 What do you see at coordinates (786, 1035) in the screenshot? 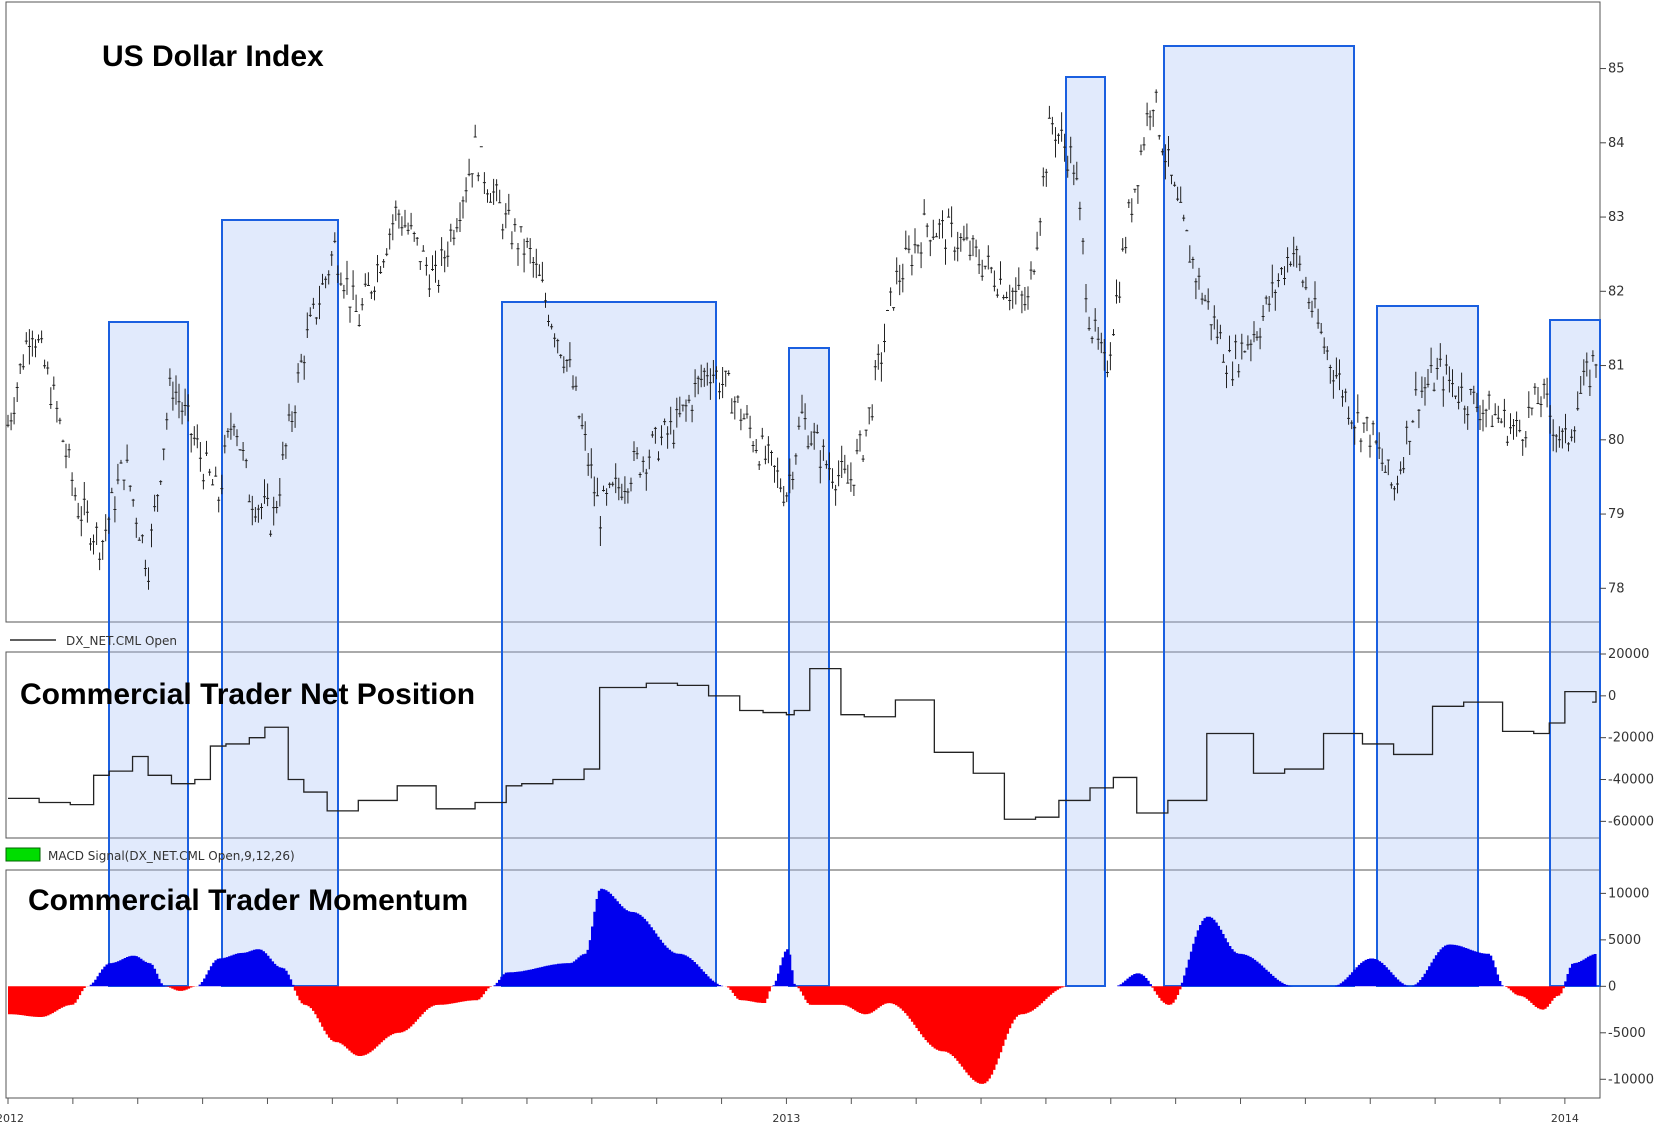
I see `momentum-negative-area` at bounding box center [786, 1035].